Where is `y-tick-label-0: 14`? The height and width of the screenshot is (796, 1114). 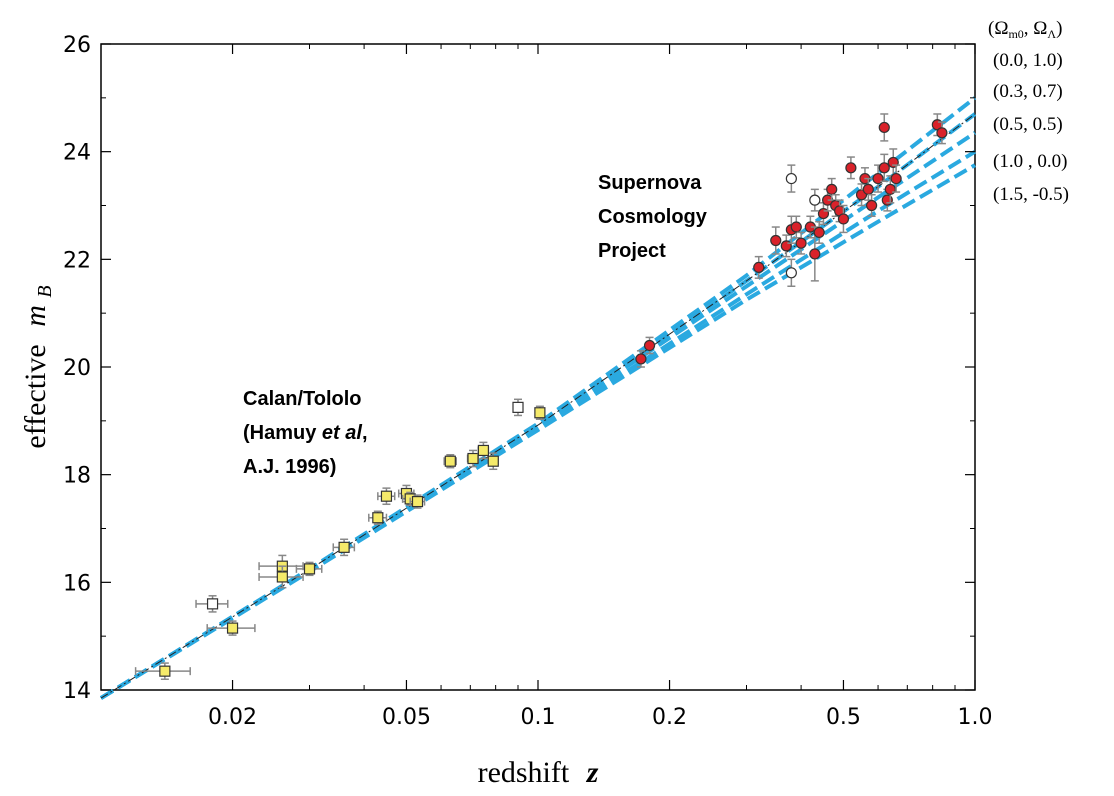 y-tick-label-0: 14 is located at coordinates (77, 691).